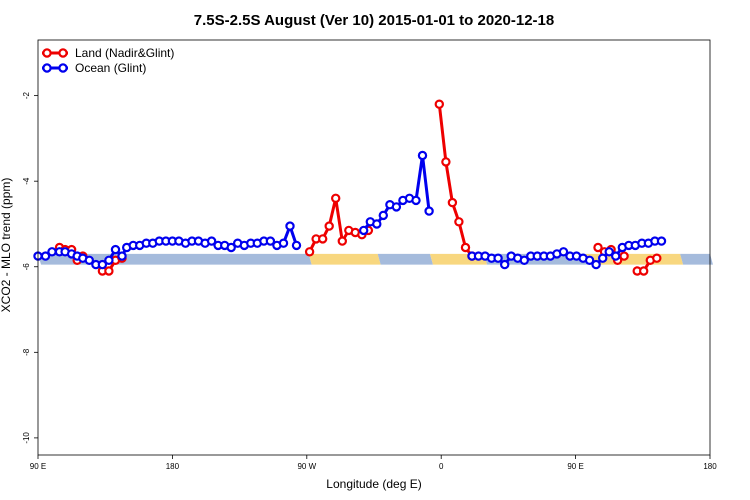 This screenshot has height=500, width=750. Describe the element at coordinates (26, 267) in the screenshot. I see `y-tick-label: -6` at that location.